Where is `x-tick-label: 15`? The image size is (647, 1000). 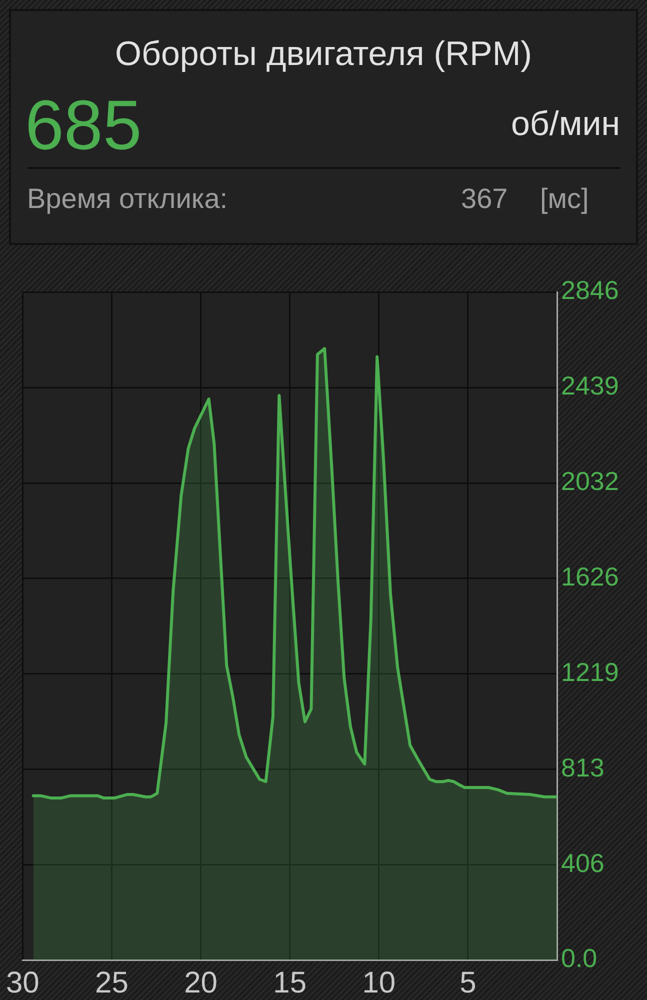 x-tick-label: 15 is located at coordinates (290, 983).